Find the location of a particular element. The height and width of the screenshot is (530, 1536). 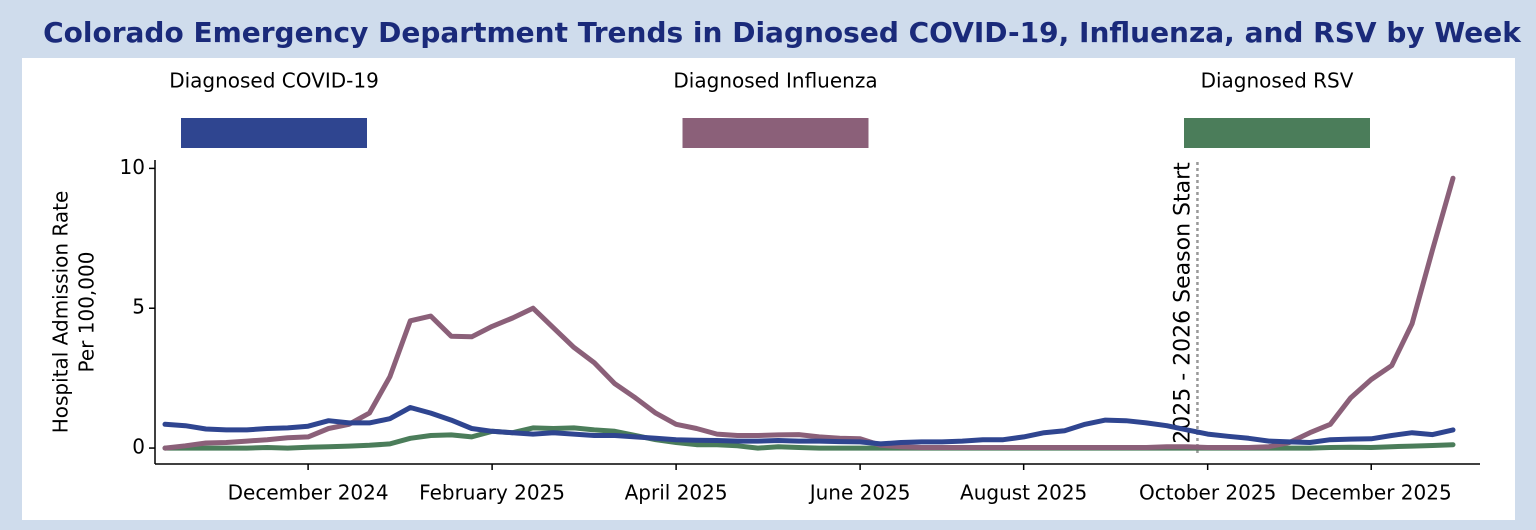

annotation-label: 2025 - 2026 Season Start is located at coordinates (1182, 303).